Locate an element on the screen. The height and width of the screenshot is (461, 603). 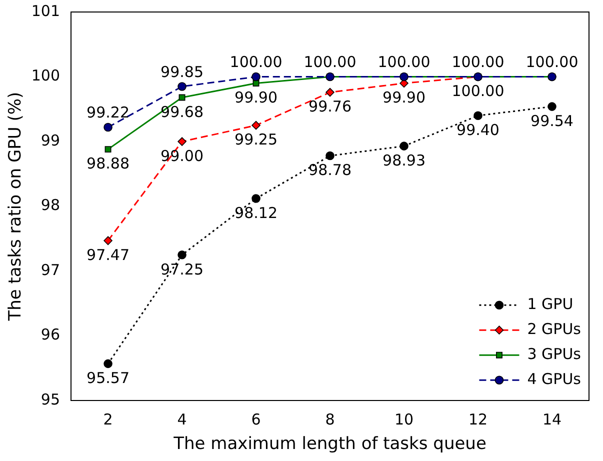
x-tick-label: 10 is located at coordinates (404, 419).